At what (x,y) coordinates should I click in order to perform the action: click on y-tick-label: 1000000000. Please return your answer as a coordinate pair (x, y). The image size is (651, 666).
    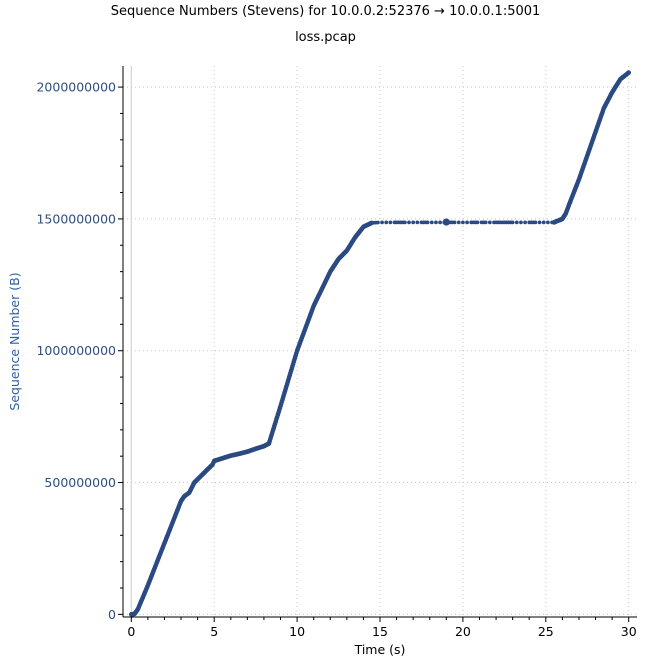
    Looking at the image, I should click on (76, 350).